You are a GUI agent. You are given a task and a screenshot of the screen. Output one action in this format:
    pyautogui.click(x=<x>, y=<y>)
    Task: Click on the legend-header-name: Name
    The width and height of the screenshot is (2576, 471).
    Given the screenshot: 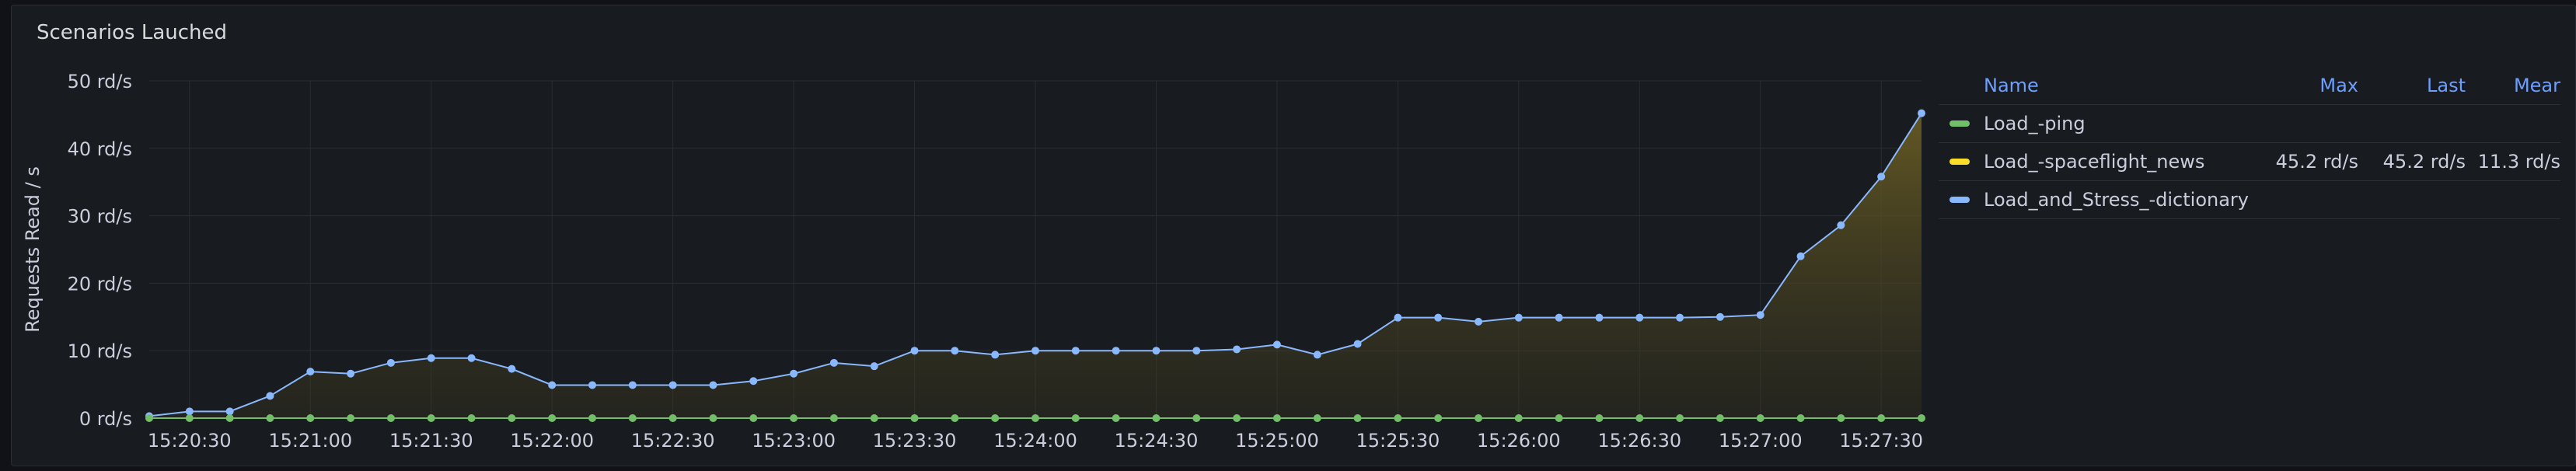 What is the action you would take?
    pyautogui.click(x=2012, y=85)
    